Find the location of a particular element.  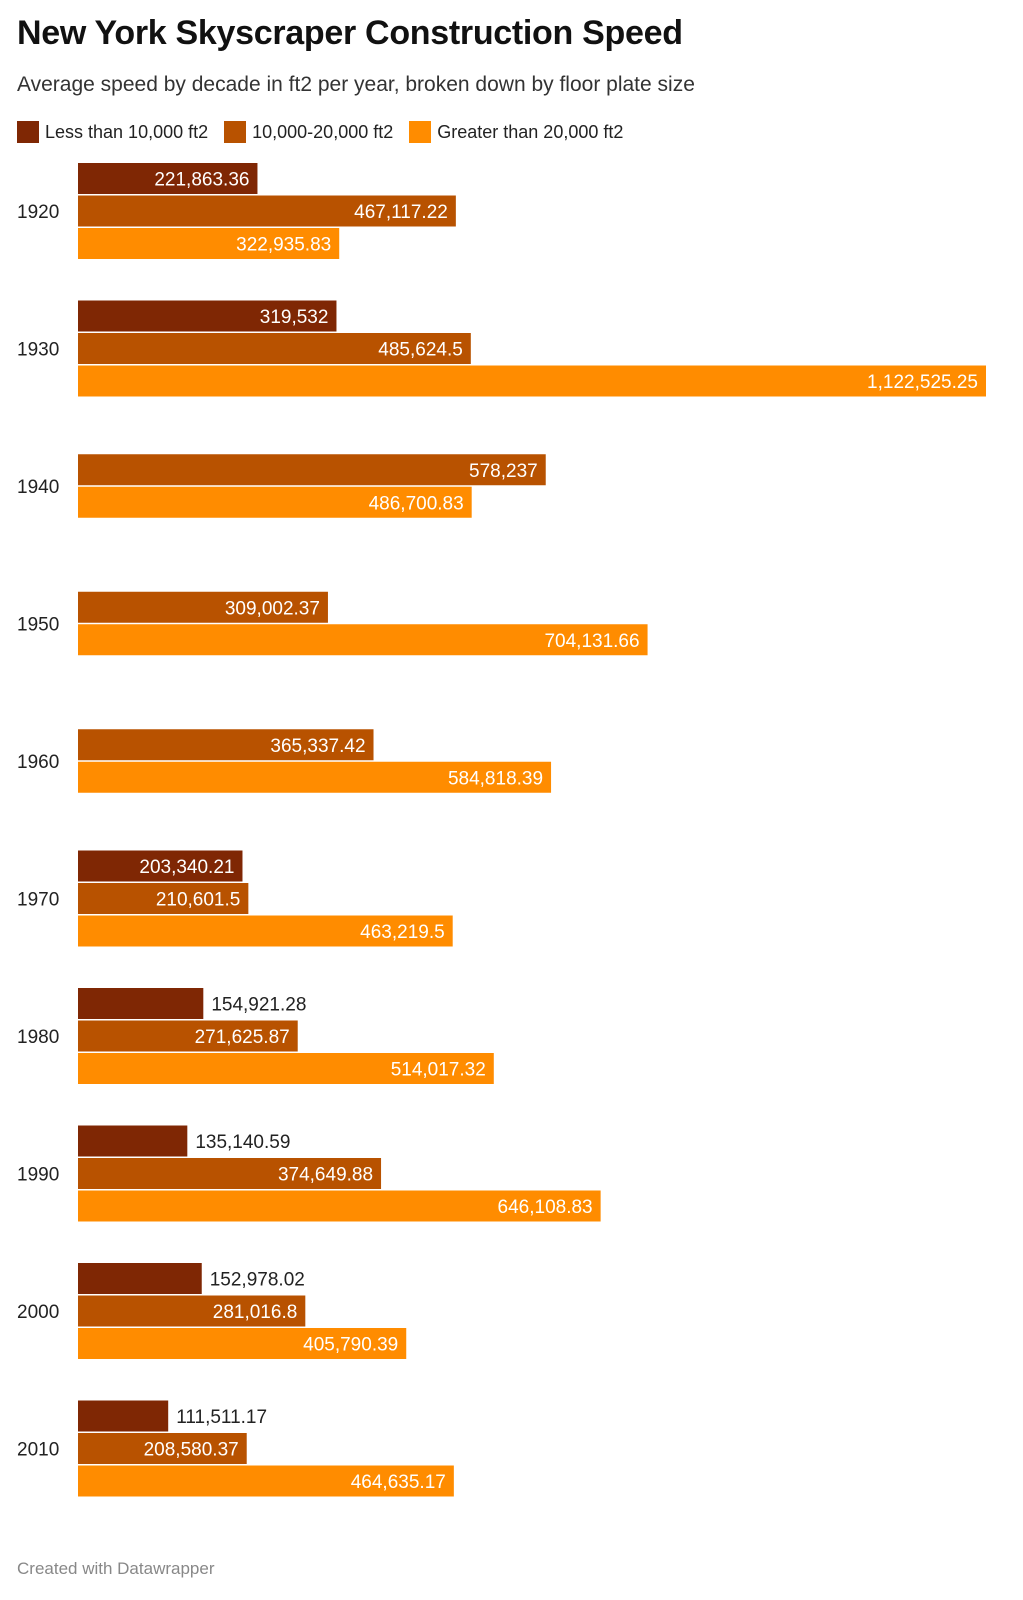

bar-value-label-1920-medium: 467,117.22 is located at coordinates (401, 212).